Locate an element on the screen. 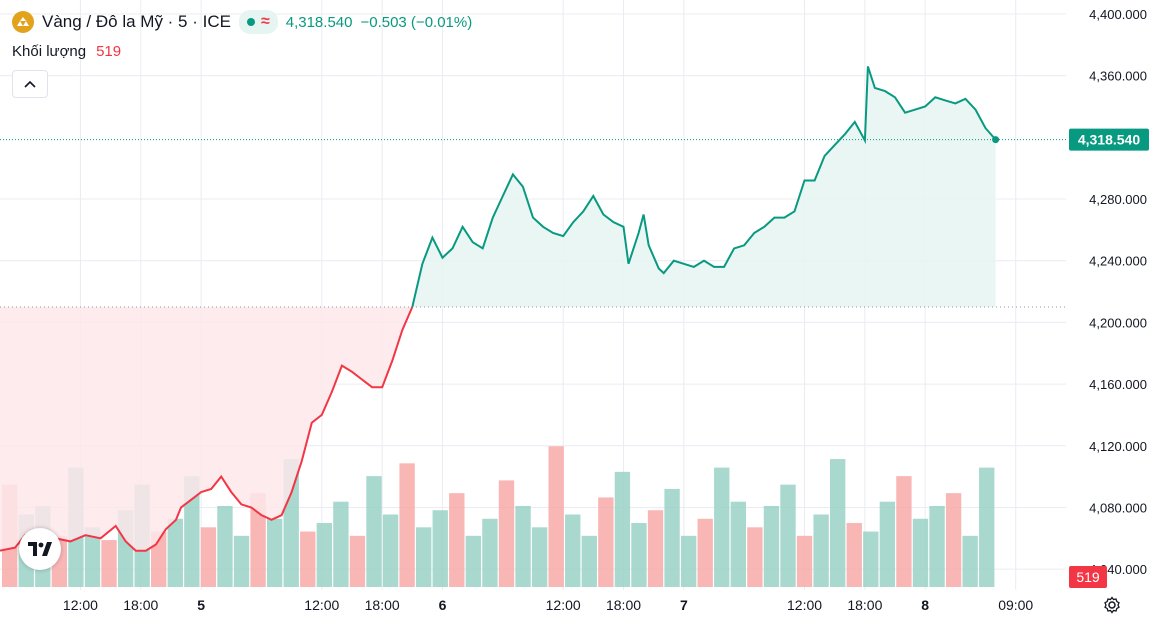  x-tick-label: 09:00 is located at coordinates (1015, 605).